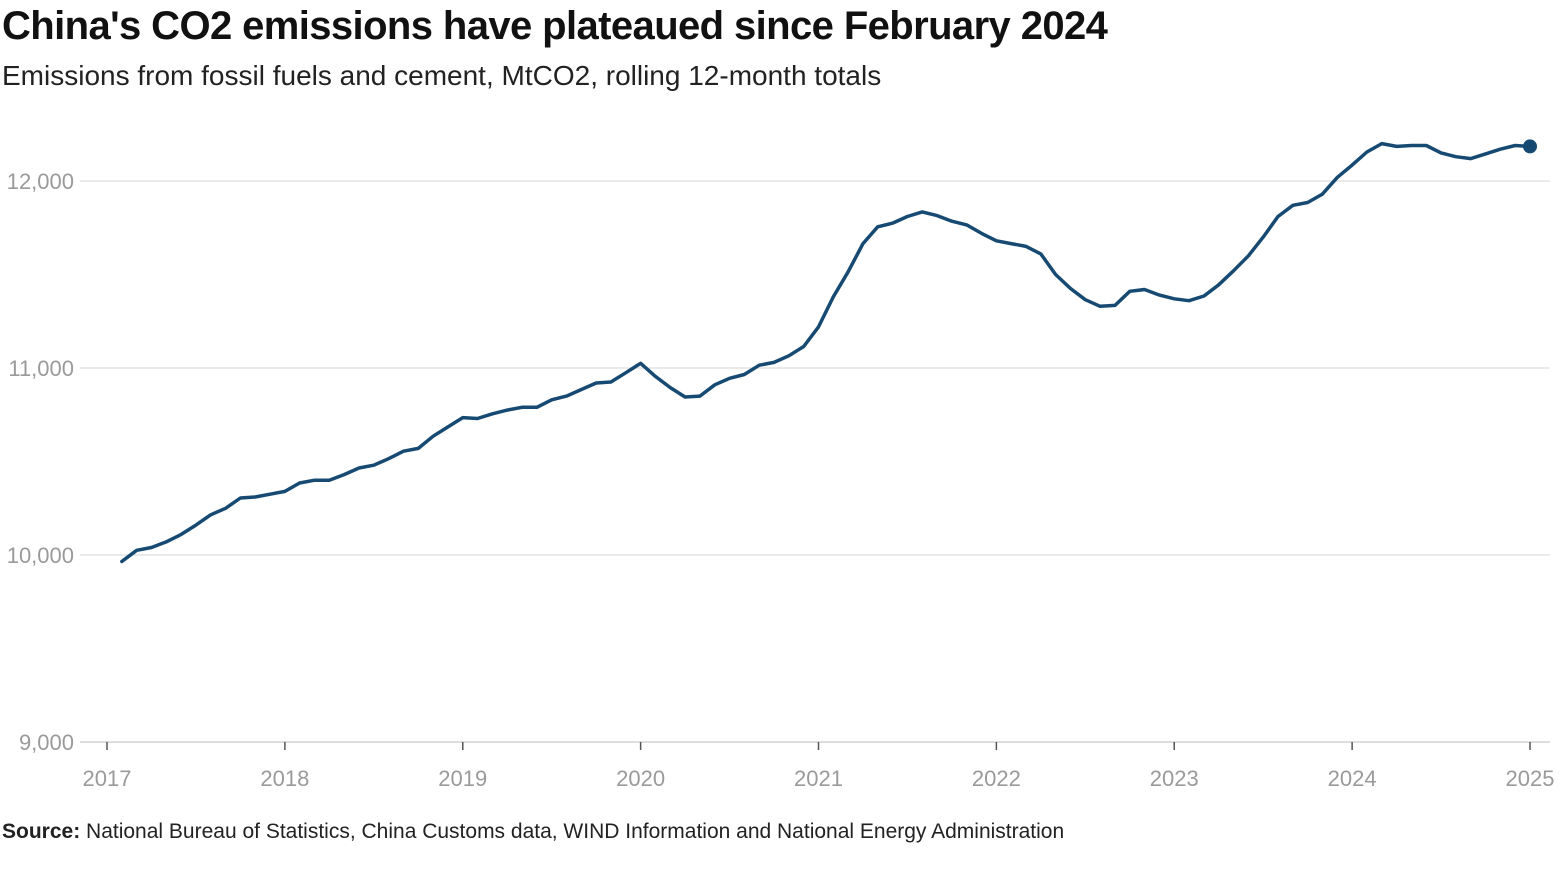 The width and height of the screenshot is (1560, 876). Describe the element at coordinates (40, 555) in the screenshot. I see `y-tick-label-10000: 10,000` at that location.